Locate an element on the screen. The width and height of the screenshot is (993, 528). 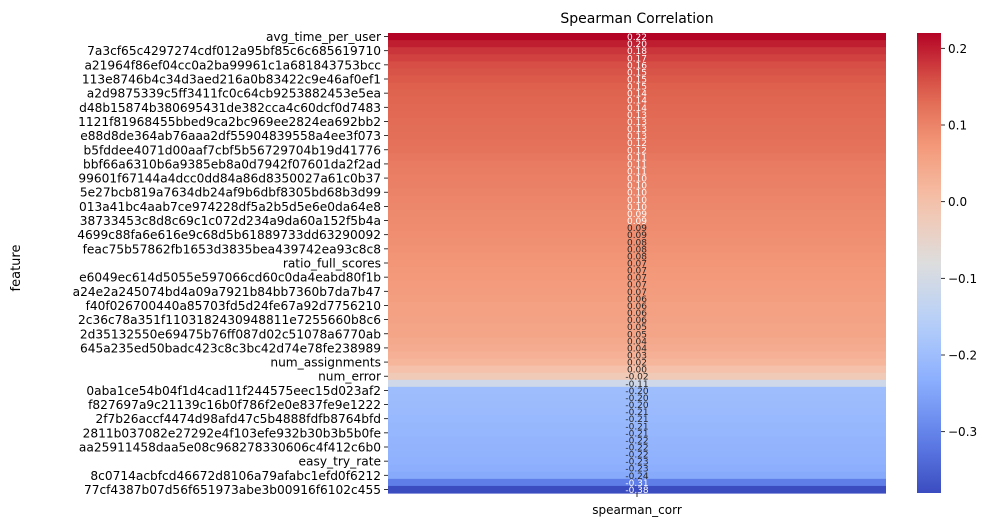
colorbar-tick-label: 0.2 is located at coordinates (957, 49).